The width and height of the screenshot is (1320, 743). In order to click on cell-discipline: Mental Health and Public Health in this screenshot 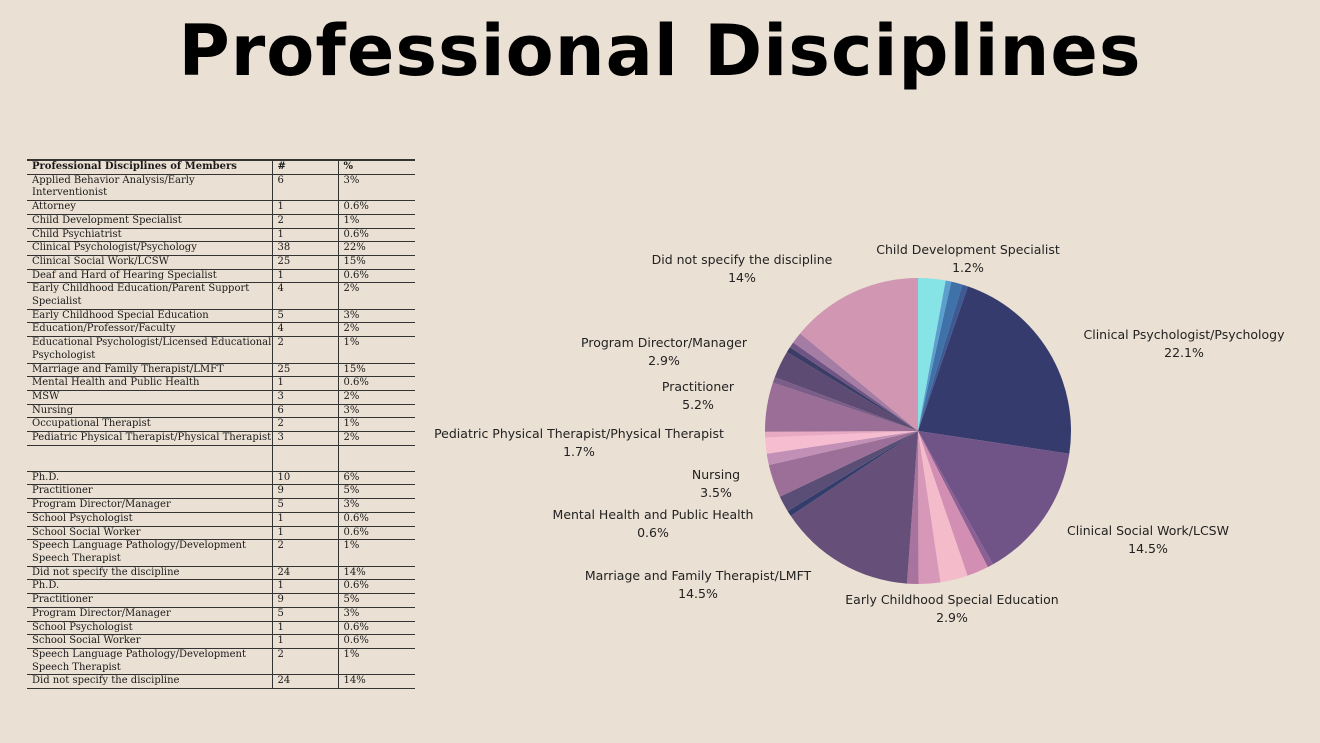, I will do `click(149, 383)`.